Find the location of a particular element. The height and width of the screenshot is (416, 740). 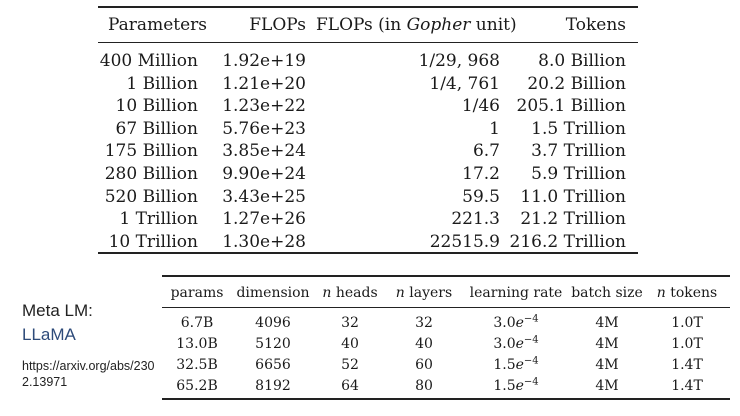

header-n-layers: n layers is located at coordinates (424, 293).